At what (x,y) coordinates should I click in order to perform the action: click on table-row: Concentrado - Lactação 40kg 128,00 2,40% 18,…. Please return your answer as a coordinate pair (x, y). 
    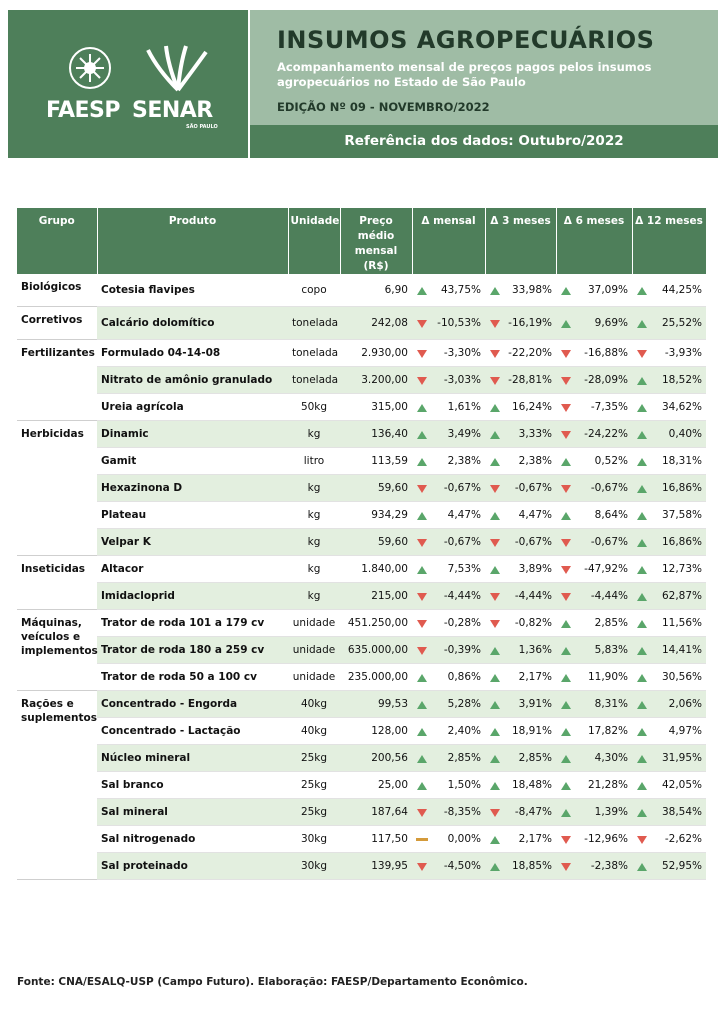
    Looking at the image, I should click on (361, 731).